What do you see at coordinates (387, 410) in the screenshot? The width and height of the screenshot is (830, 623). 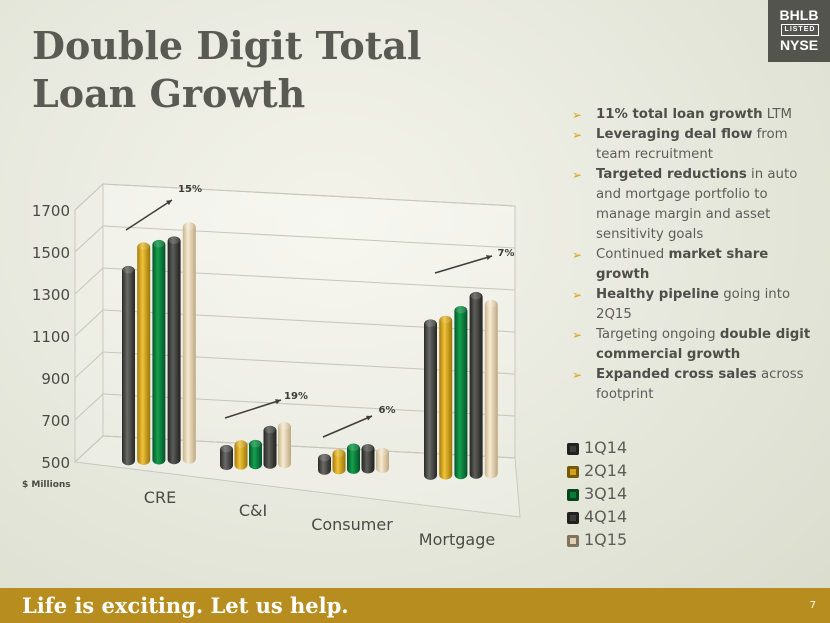 I see `growth-label: 6%` at bounding box center [387, 410].